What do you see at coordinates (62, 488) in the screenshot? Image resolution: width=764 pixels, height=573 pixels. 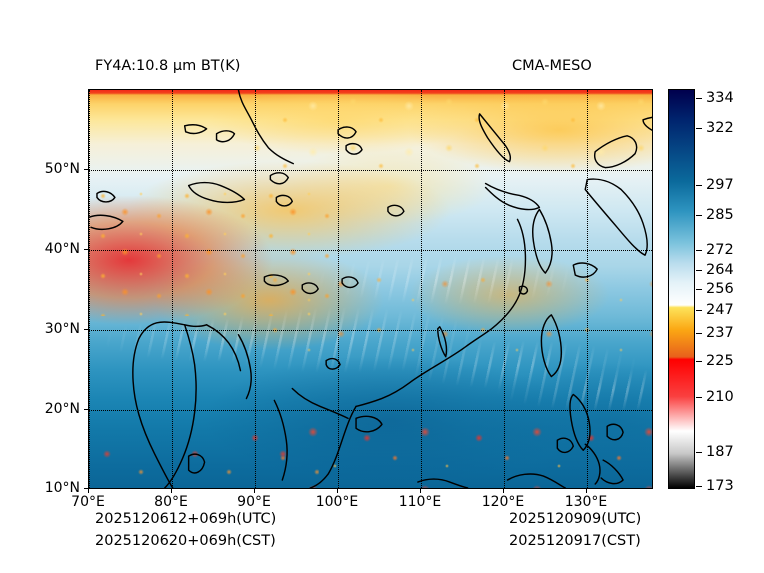 I see `ytick-label-10N: 10°N` at bounding box center [62, 488].